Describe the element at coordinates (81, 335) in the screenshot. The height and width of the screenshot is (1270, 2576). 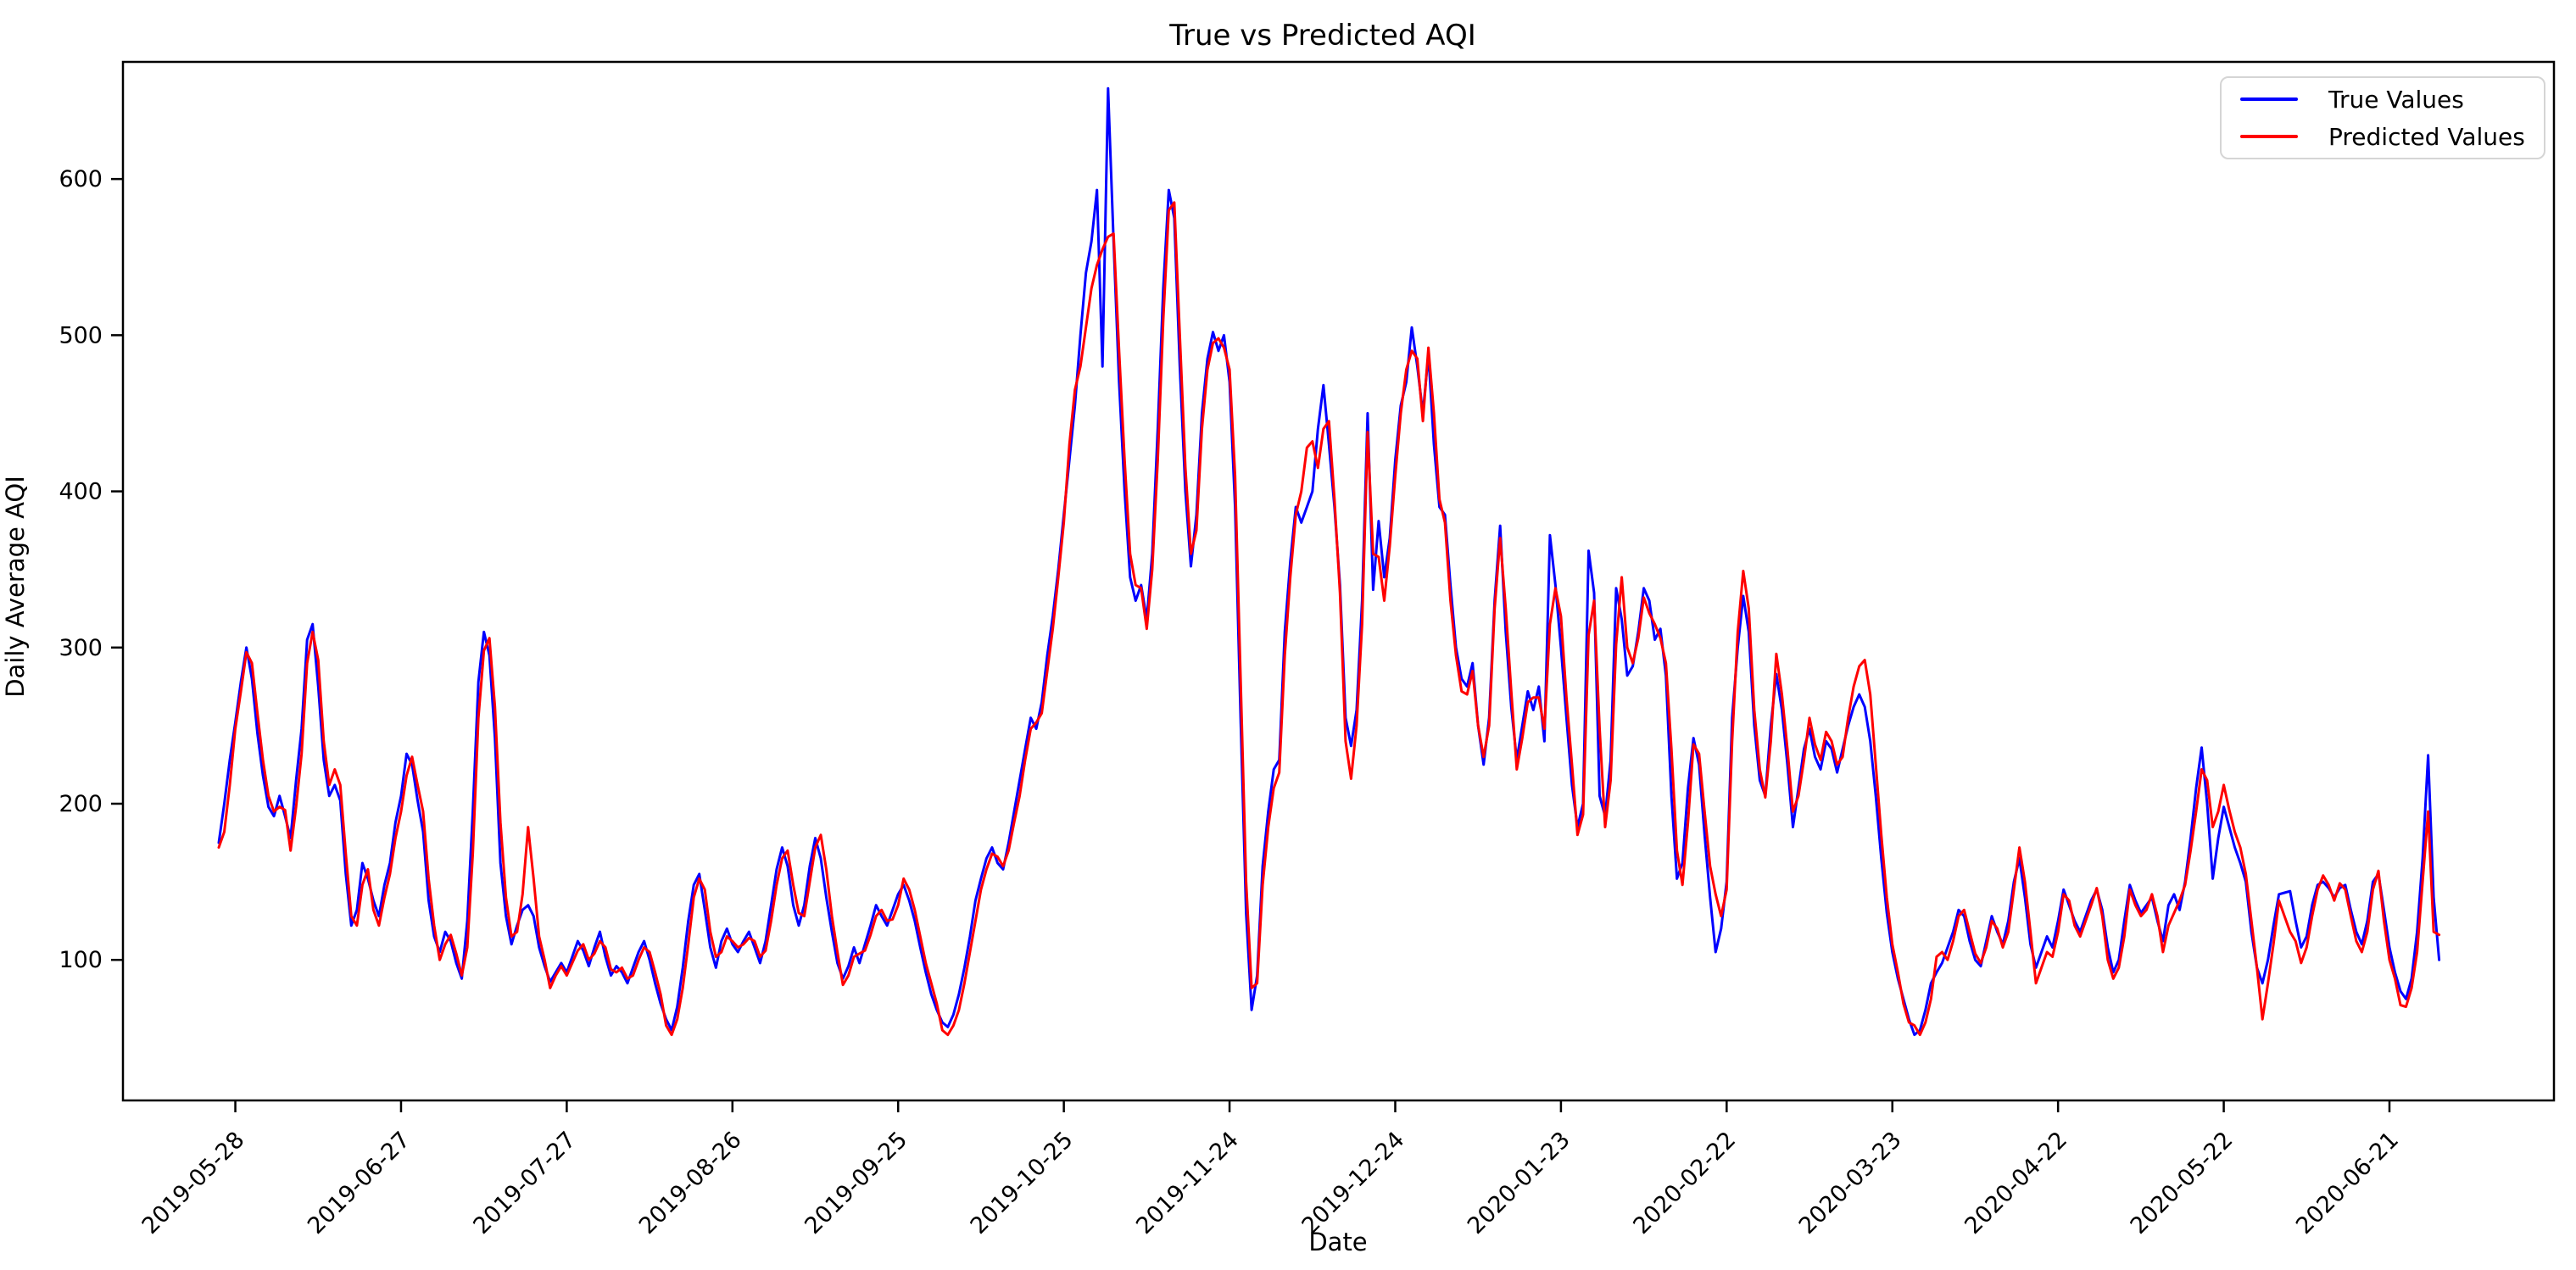
I see `y-tick-label: 500` at that location.